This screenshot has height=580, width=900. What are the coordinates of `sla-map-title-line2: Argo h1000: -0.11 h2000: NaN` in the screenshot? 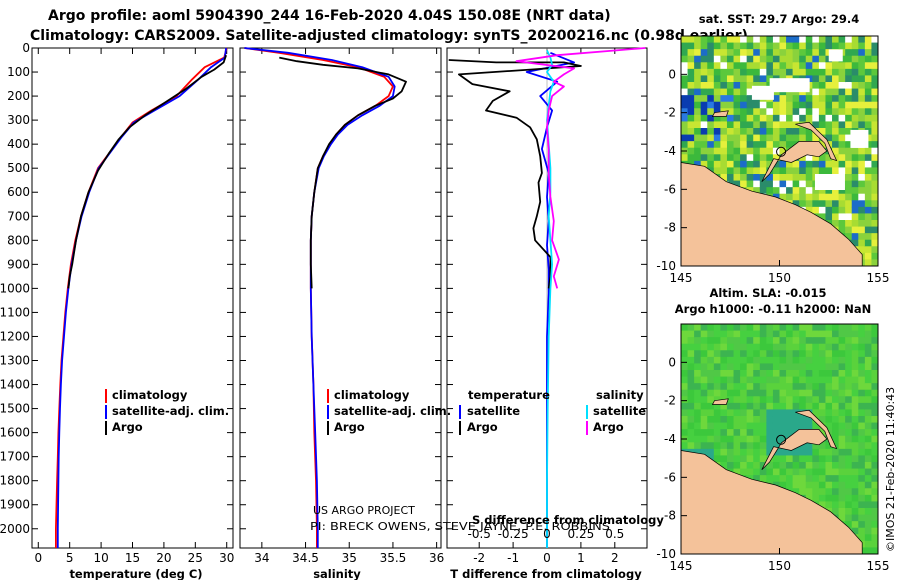 It's located at (773, 309).